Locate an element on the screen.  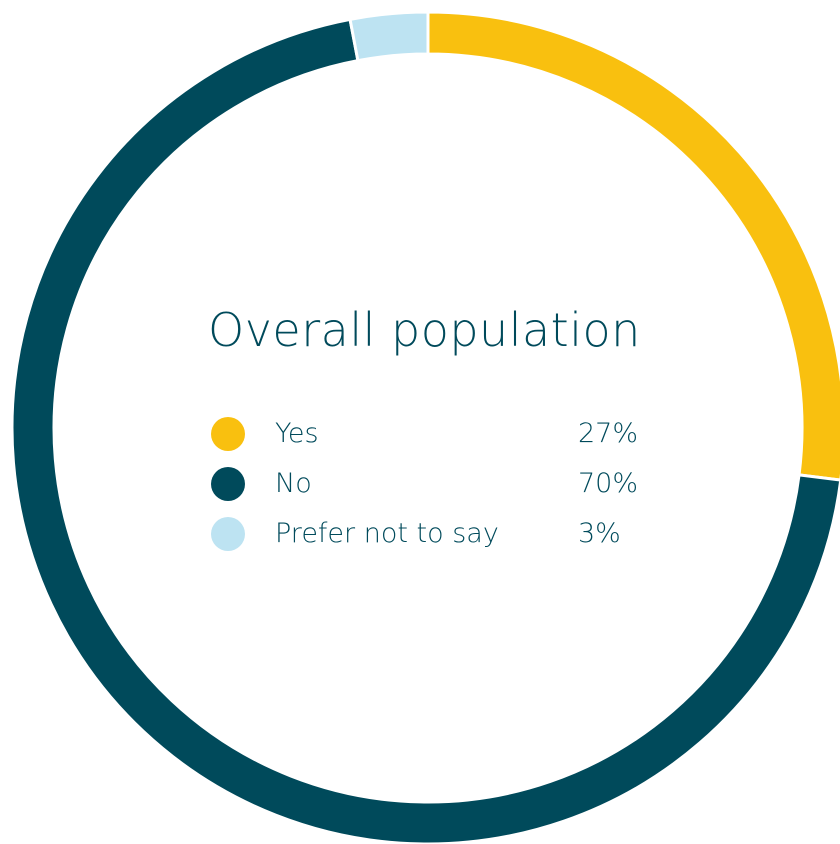
legend-swatch-prefer-not-to-say is located at coordinates (228, 534).